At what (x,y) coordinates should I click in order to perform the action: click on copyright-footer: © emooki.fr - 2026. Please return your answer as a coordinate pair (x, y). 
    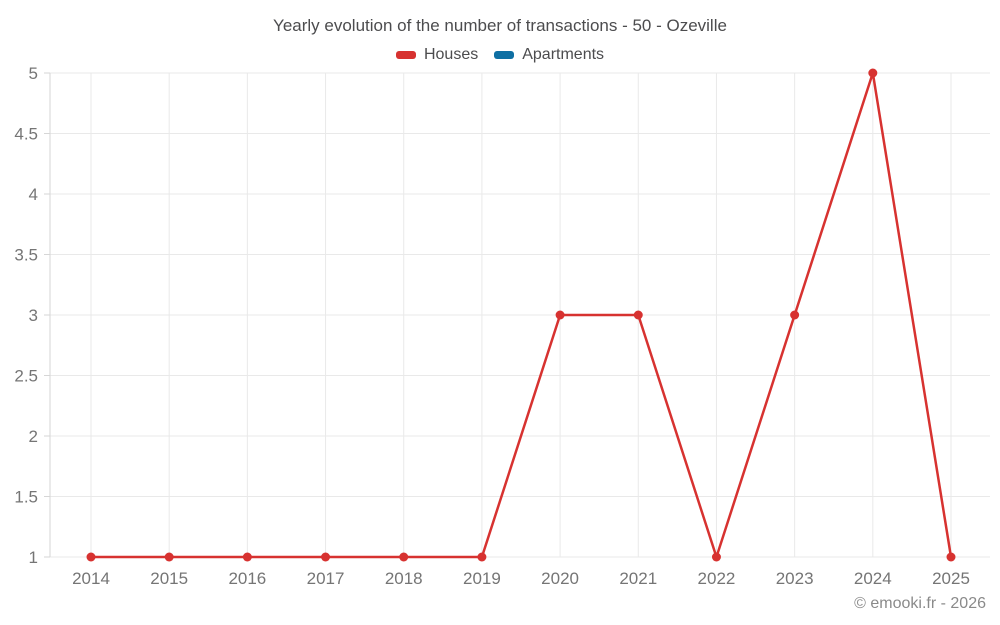
    Looking at the image, I should click on (920, 603).